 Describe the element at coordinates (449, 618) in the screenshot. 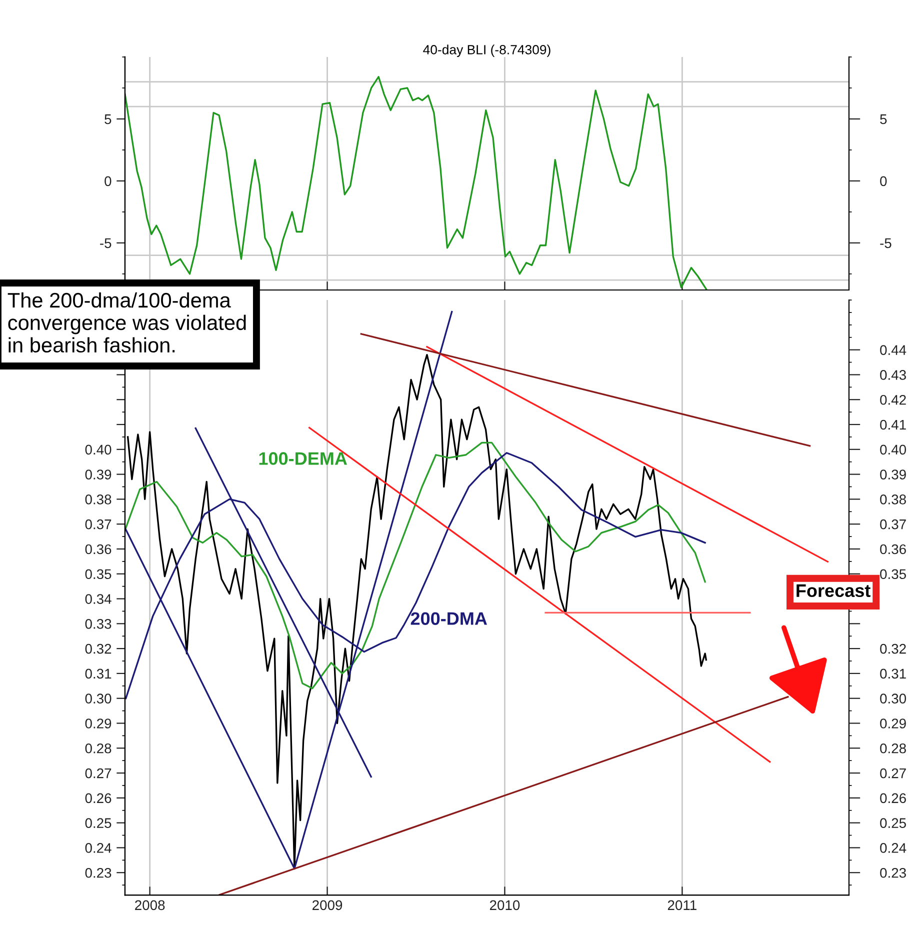

I see `series-label: 200-DMA` at that location.